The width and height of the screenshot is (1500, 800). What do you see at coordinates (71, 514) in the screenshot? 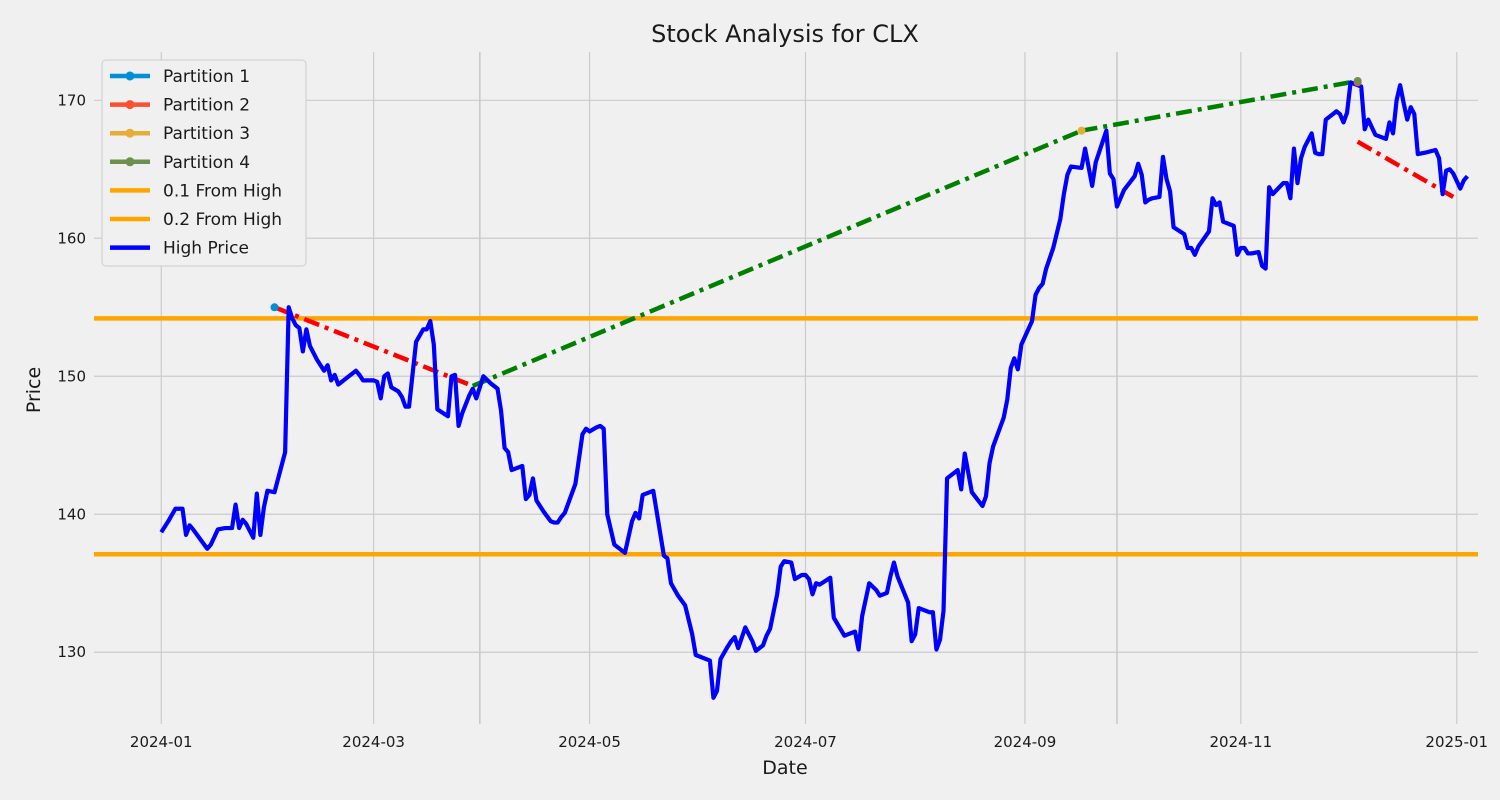
I see `y-tick-label: 140` at bounding box center [71, 514].